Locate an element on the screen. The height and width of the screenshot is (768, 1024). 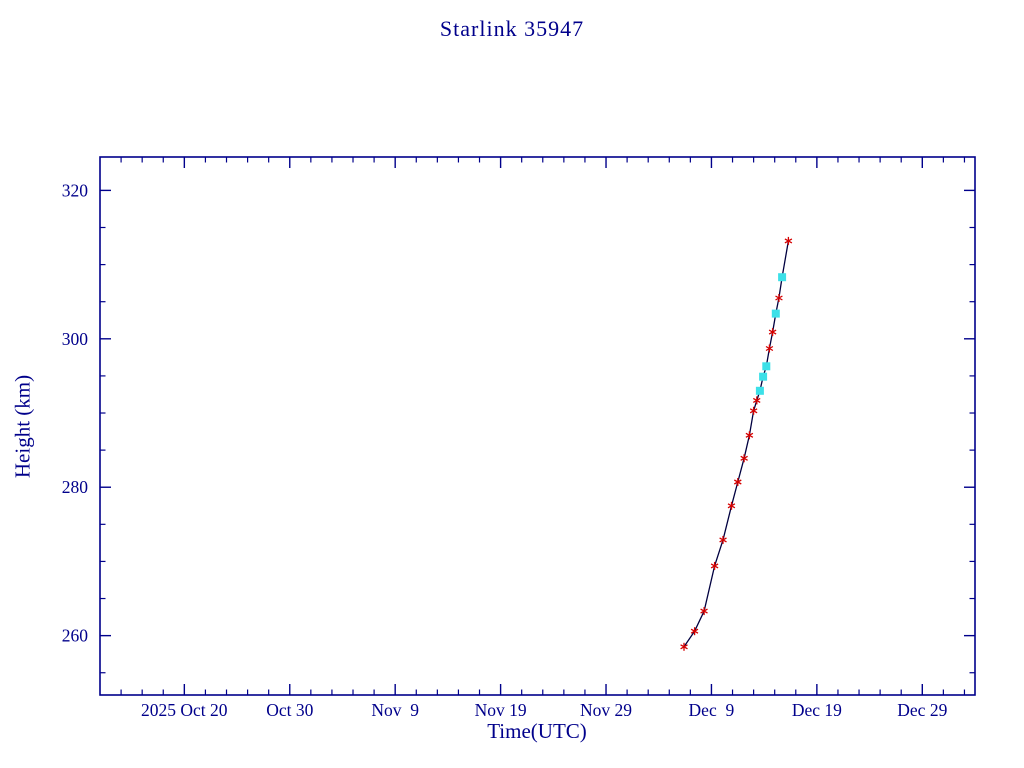
svg-text: 320 is located at coordinates (75, 190).